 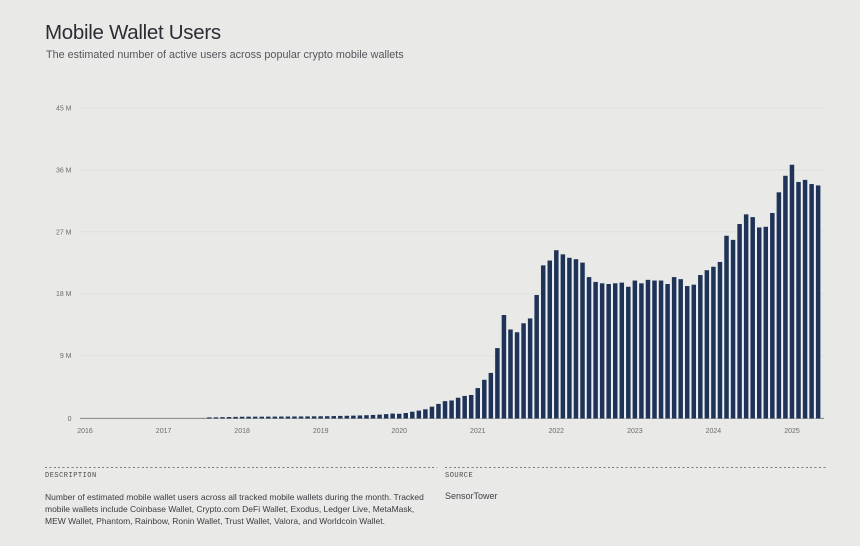 I want to click on svg-text: 2025, so click(x=792, y=431).